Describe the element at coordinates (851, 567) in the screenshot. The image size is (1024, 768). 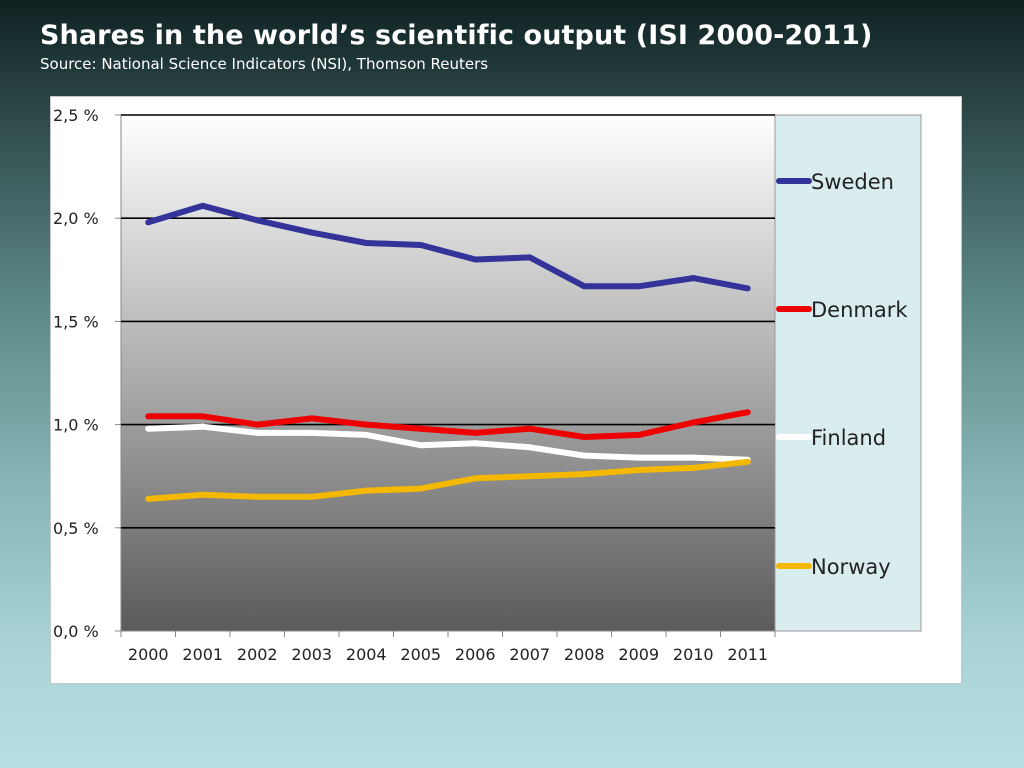
I see `legend-label-norway: Norway` at that location.